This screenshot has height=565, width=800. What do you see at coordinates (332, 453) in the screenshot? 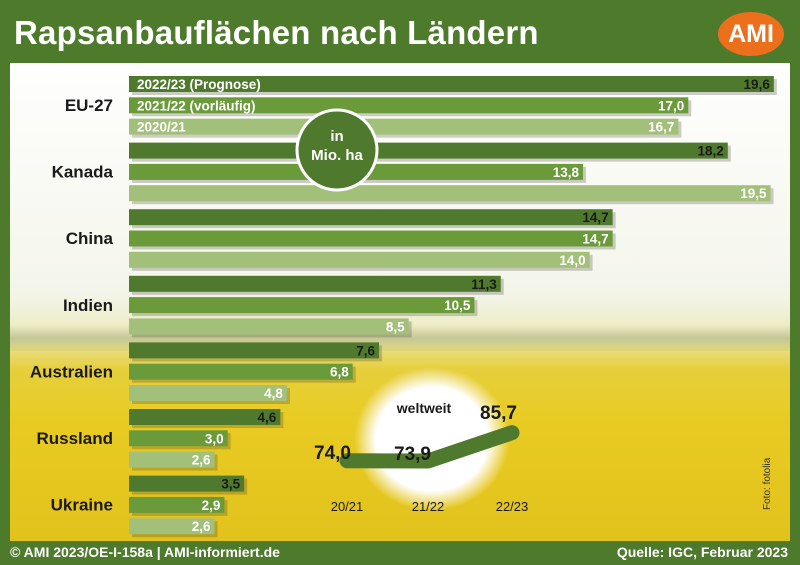
I see `world-value-label: 74,0` at bounding box center [332, 453].